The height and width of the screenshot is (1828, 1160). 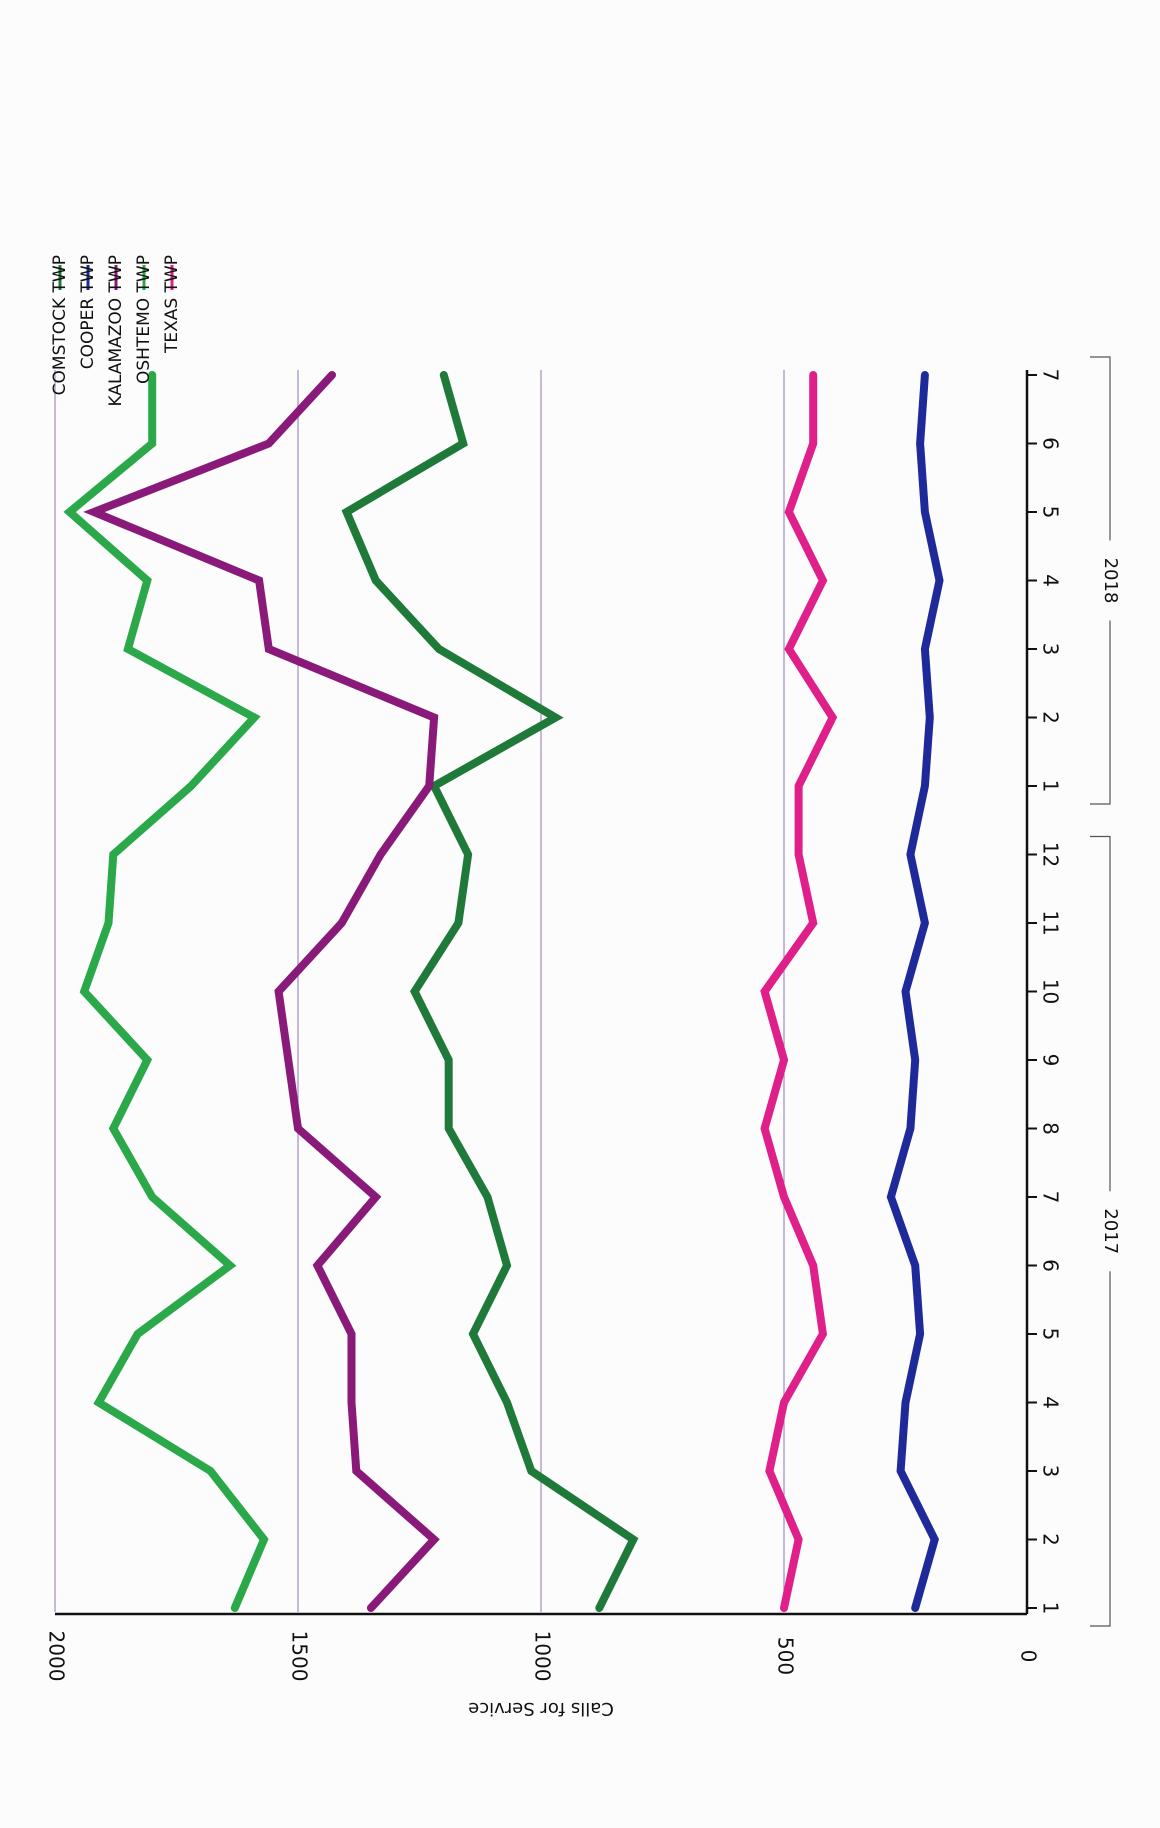 I want to click on legend-label: COOPER TWP, so click(x=88, y=312).